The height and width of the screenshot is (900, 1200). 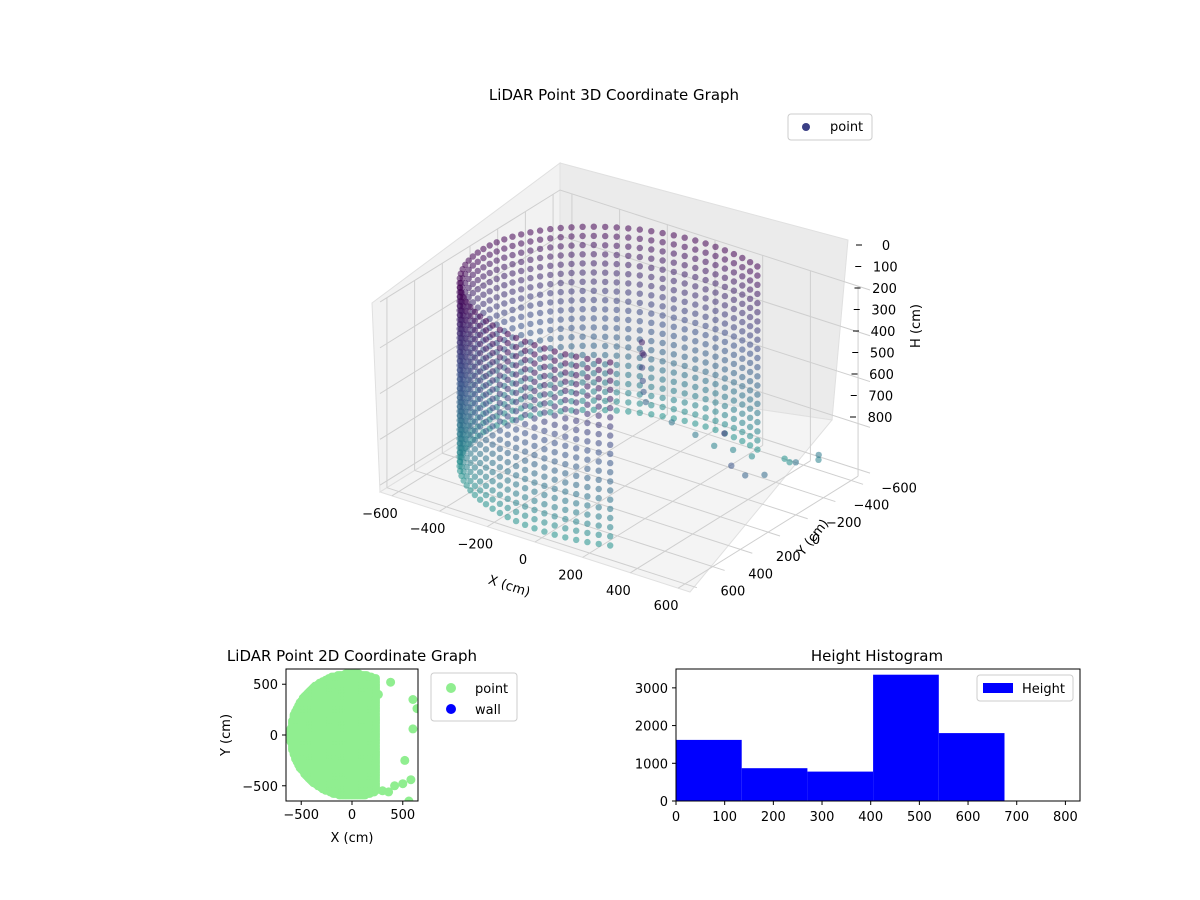 I want to click on z-tick-3d: 100, so click(x=885, y=268).